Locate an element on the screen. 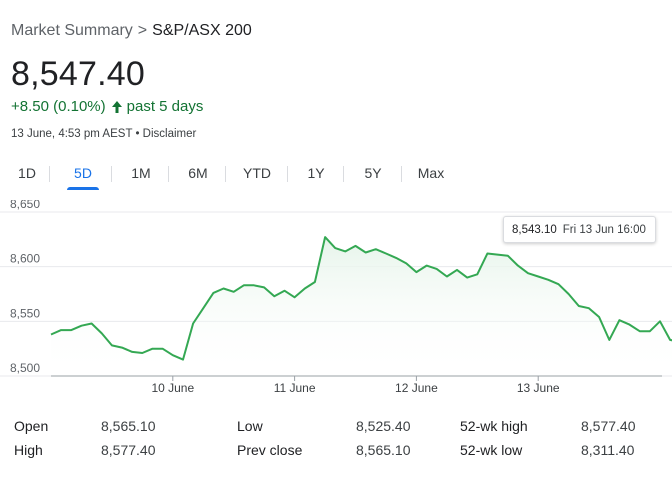 The height and width of the screenshot is (480, 672). tab-5y: 5Y is located at coordinates (373, 173).